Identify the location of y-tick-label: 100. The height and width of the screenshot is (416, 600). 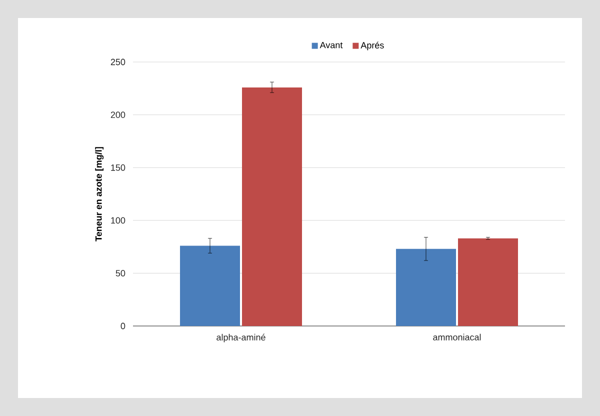
(118, 220).